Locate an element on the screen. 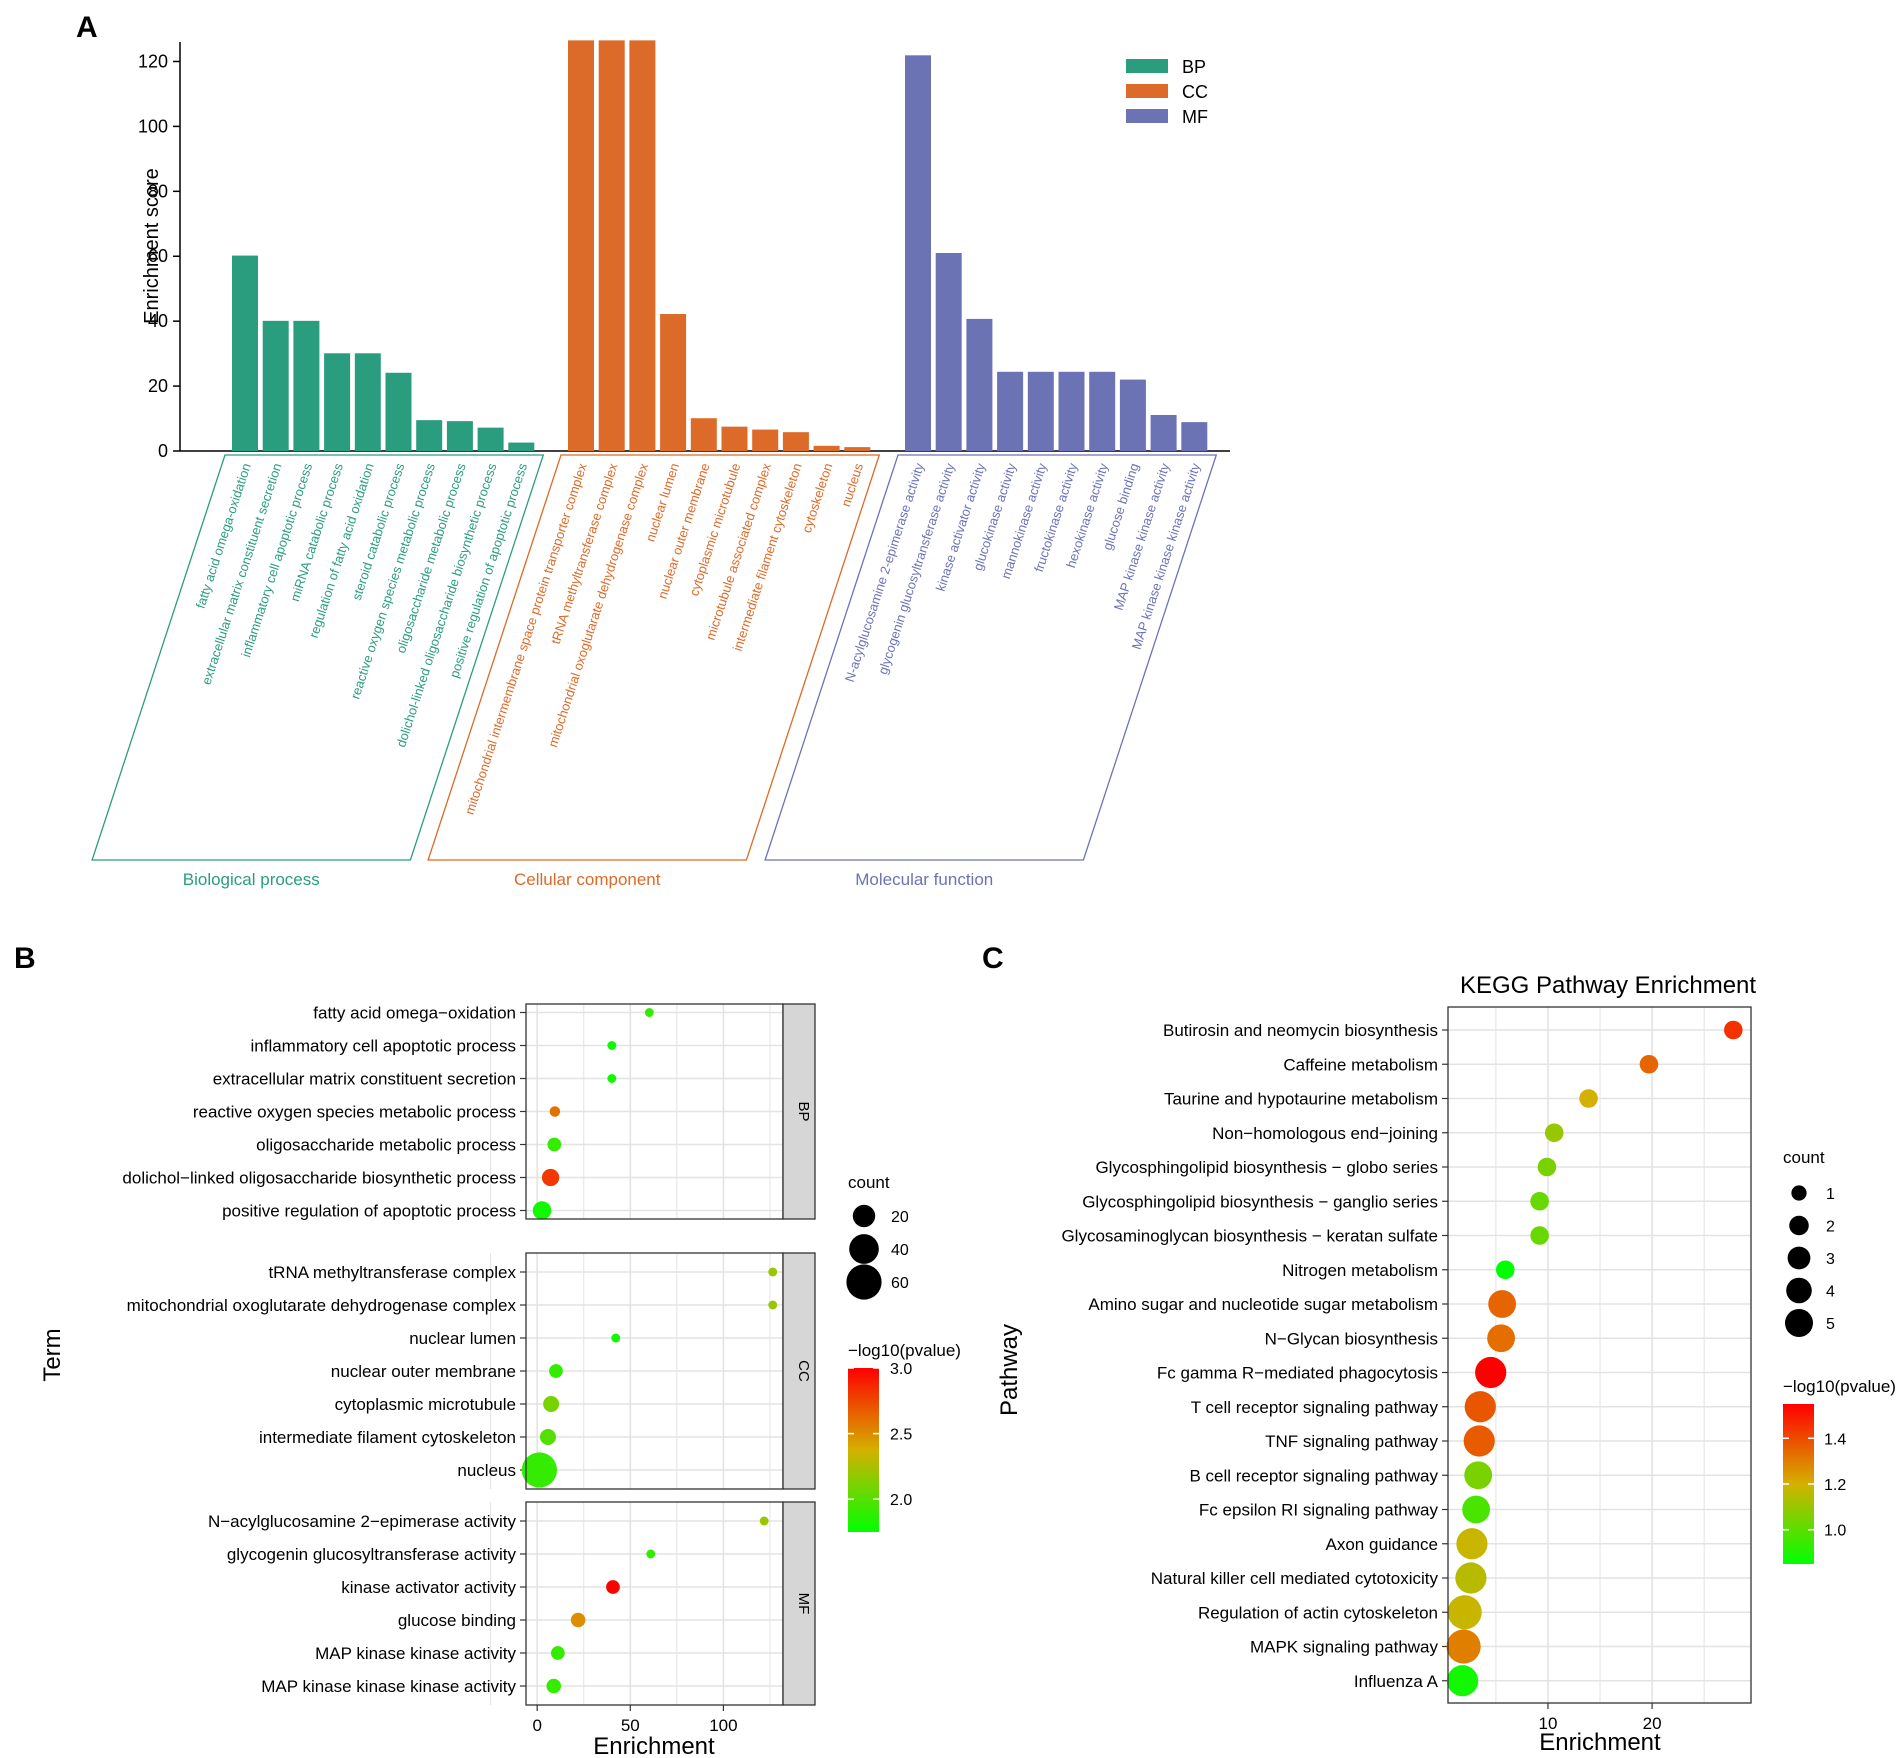  term-label: MAP kinase kinase activity is located at coordinates (415, 1653).